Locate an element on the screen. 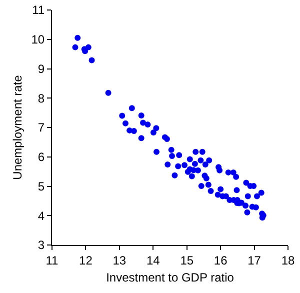 This screenshot has width=300, height=293. y-tick-label: 10 is located at coordinates (38, 39).